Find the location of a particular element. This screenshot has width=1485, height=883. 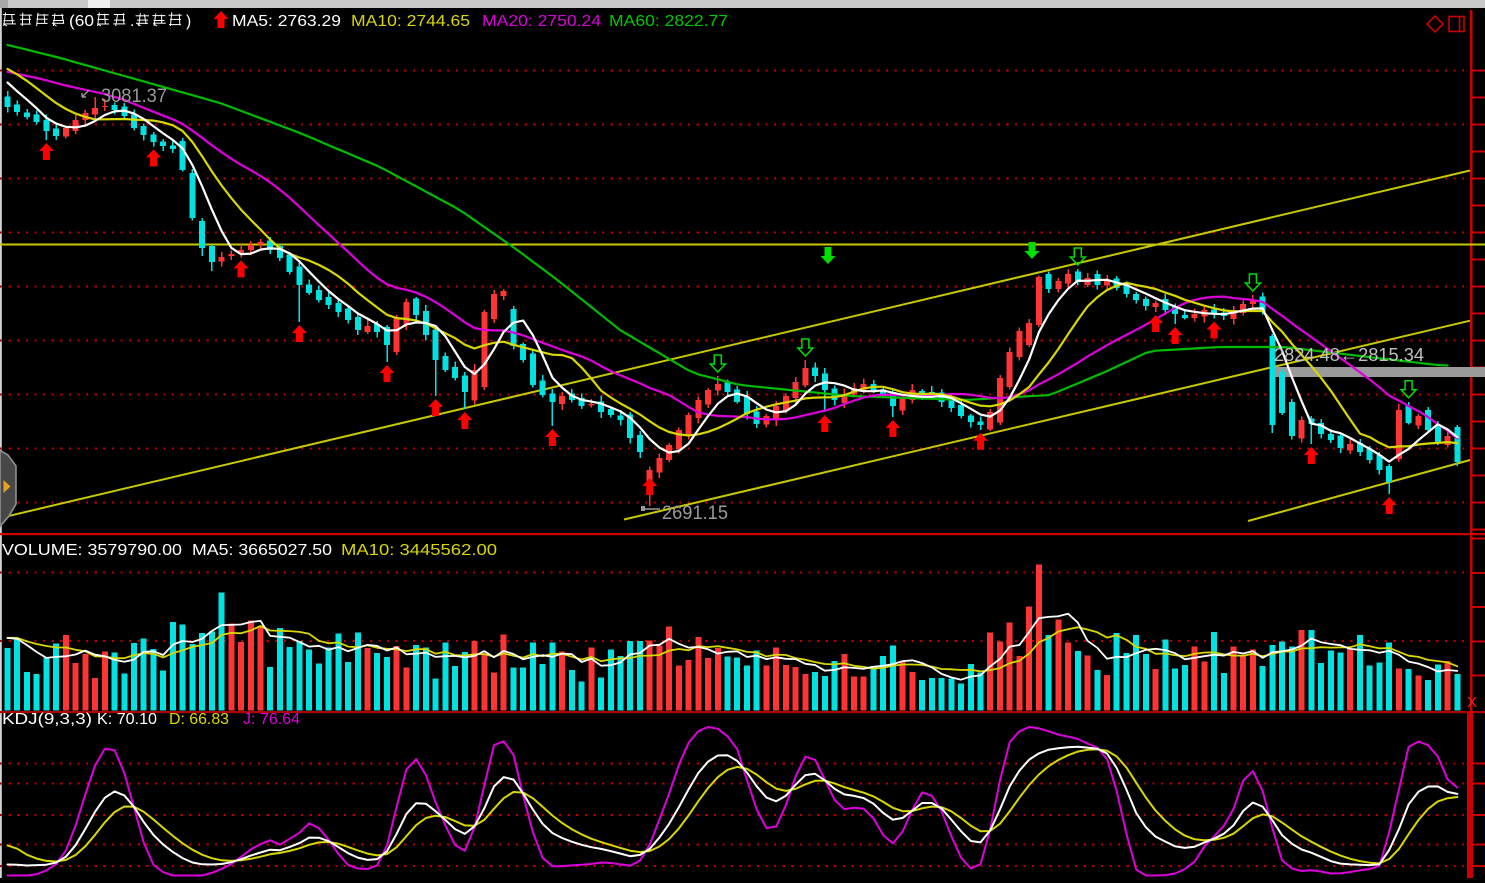

svg-text: J: 76.64 is located at coordinates (271, 719).